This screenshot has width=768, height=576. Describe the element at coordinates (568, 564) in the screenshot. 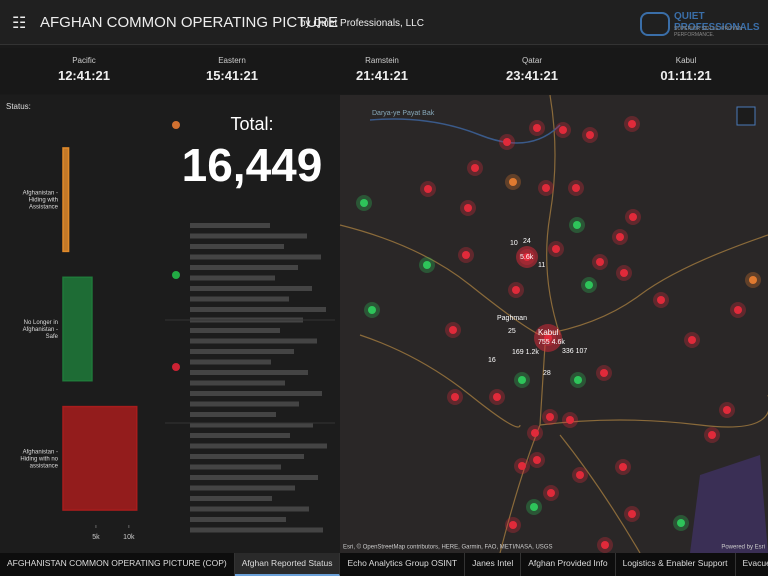

I see `tab: Afghan Provided Info` at that location.